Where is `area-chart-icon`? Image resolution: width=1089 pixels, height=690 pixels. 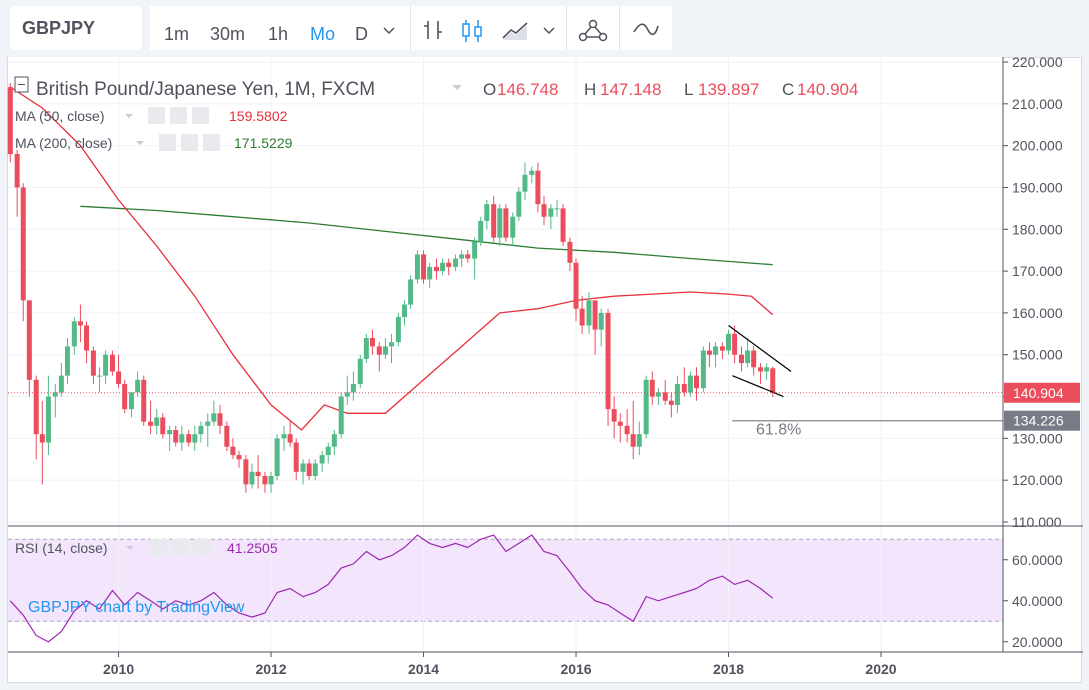 area-chart-icon is located at coordinates (516, 30).